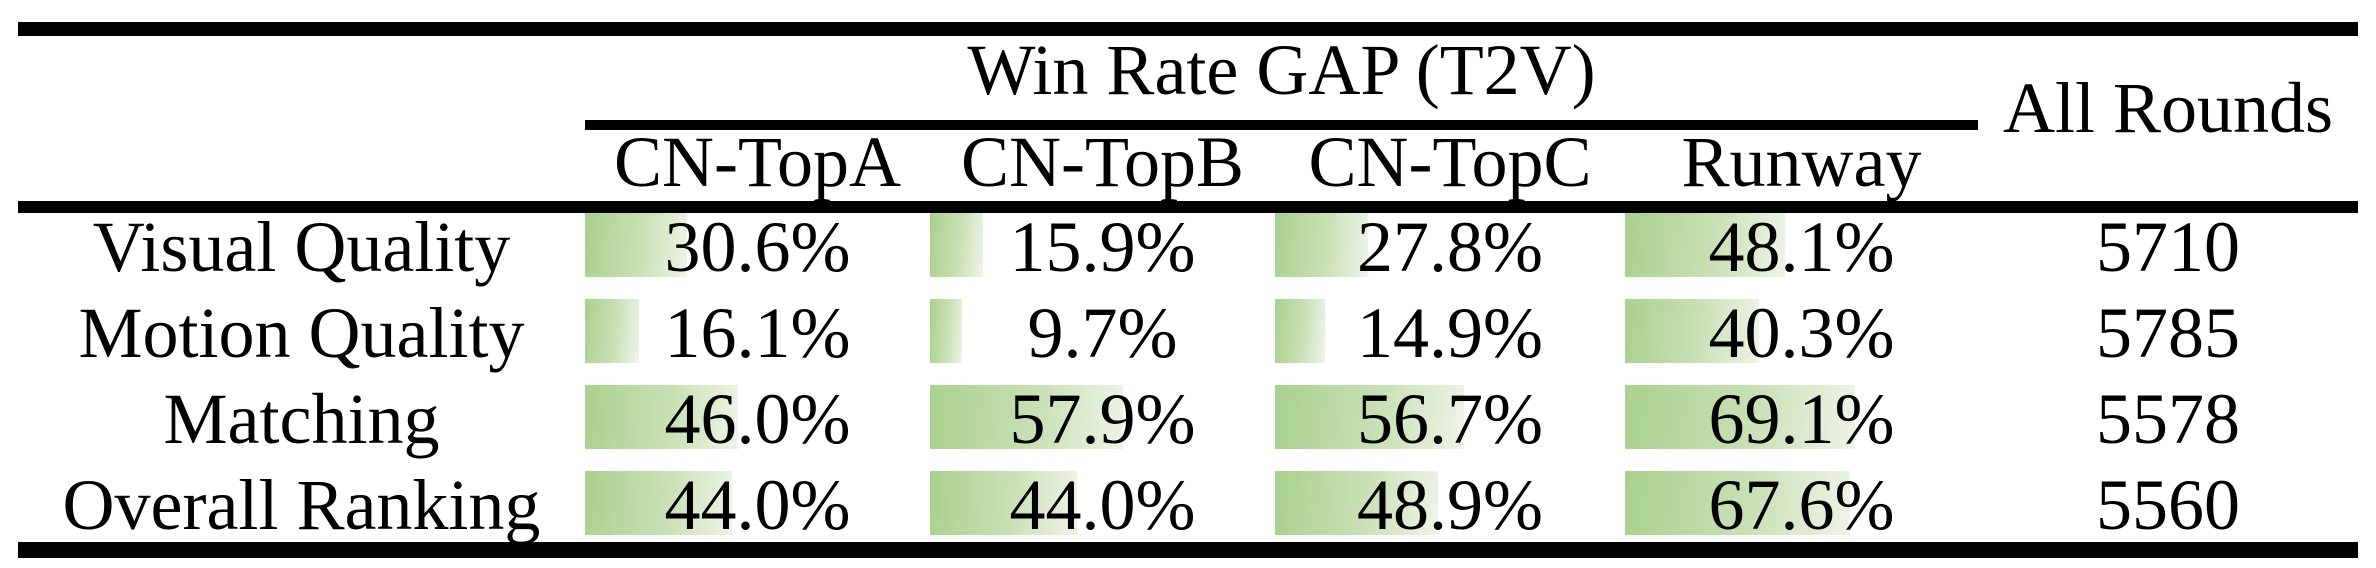 Image resolution: width=2376 pixels, height=568 pixels. What do you see at coordinates (301, 505) in the screenshot?
I see `row-label: Overall Ranking` at bounding box center [301, 505].